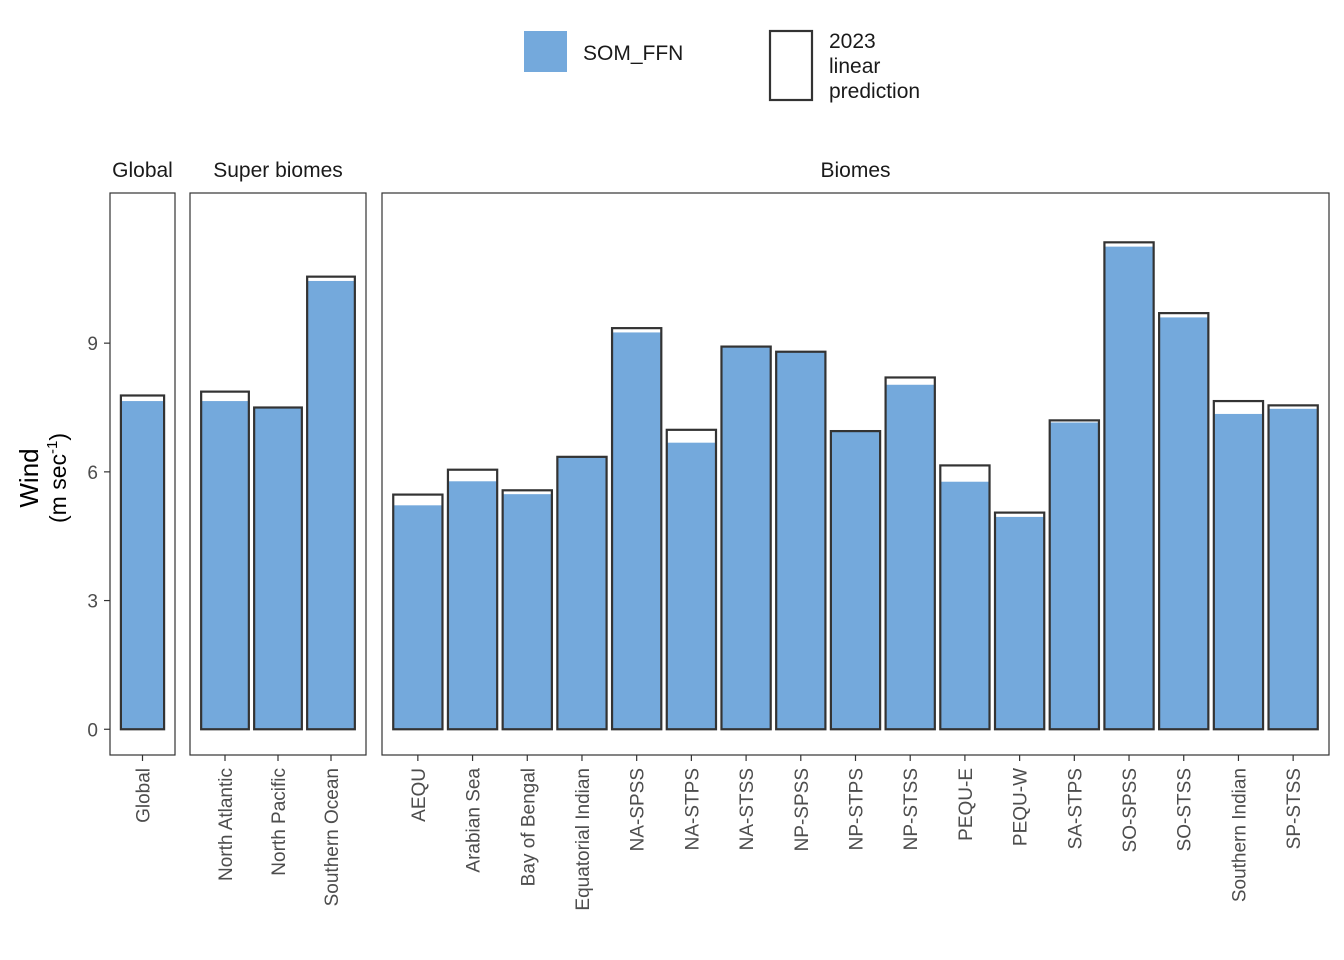 This screenshot has width=1344, height=960. I want to click on y-axis-title-unit: (m sec-1), so click(57, 478).